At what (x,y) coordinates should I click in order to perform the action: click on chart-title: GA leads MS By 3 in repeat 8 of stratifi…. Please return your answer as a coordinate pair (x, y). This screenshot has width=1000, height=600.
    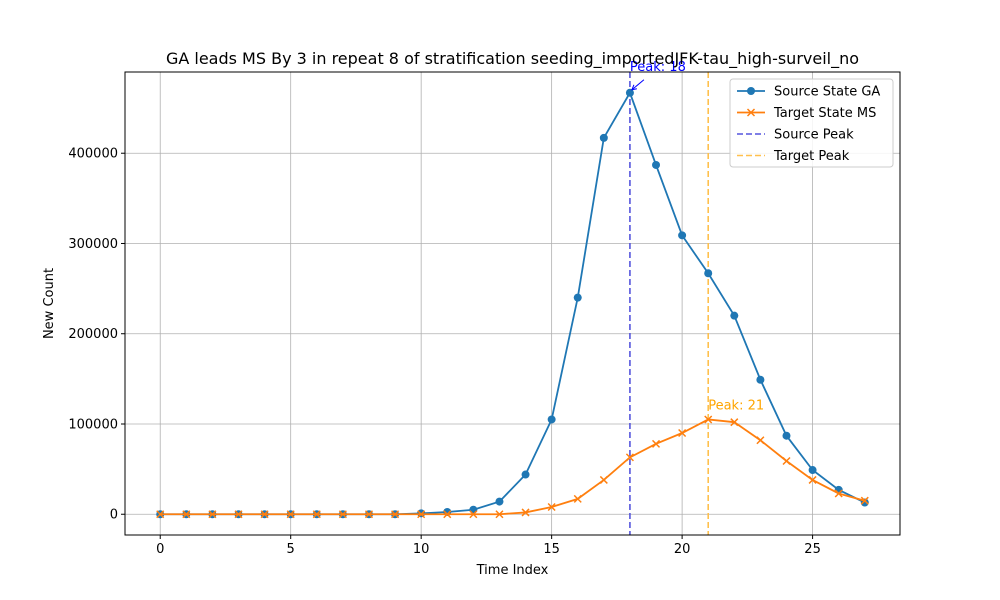
    Looking at the image, I should click on (512, 59).